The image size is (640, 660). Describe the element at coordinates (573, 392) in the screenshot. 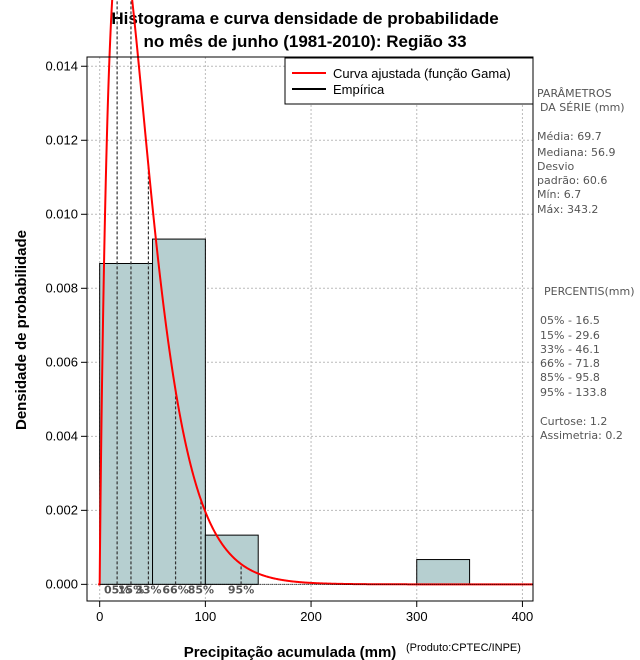

I see `percentile-row: 95% - 133.8` at that location.